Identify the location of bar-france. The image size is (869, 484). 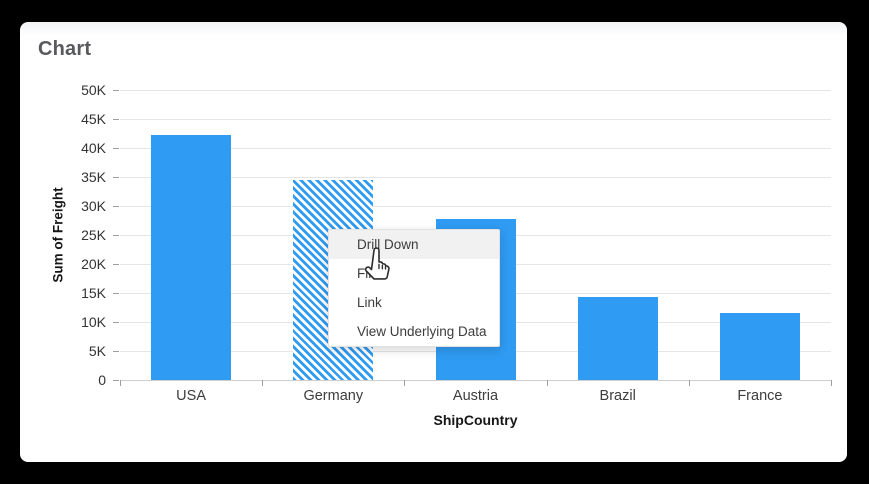
(759, 346).